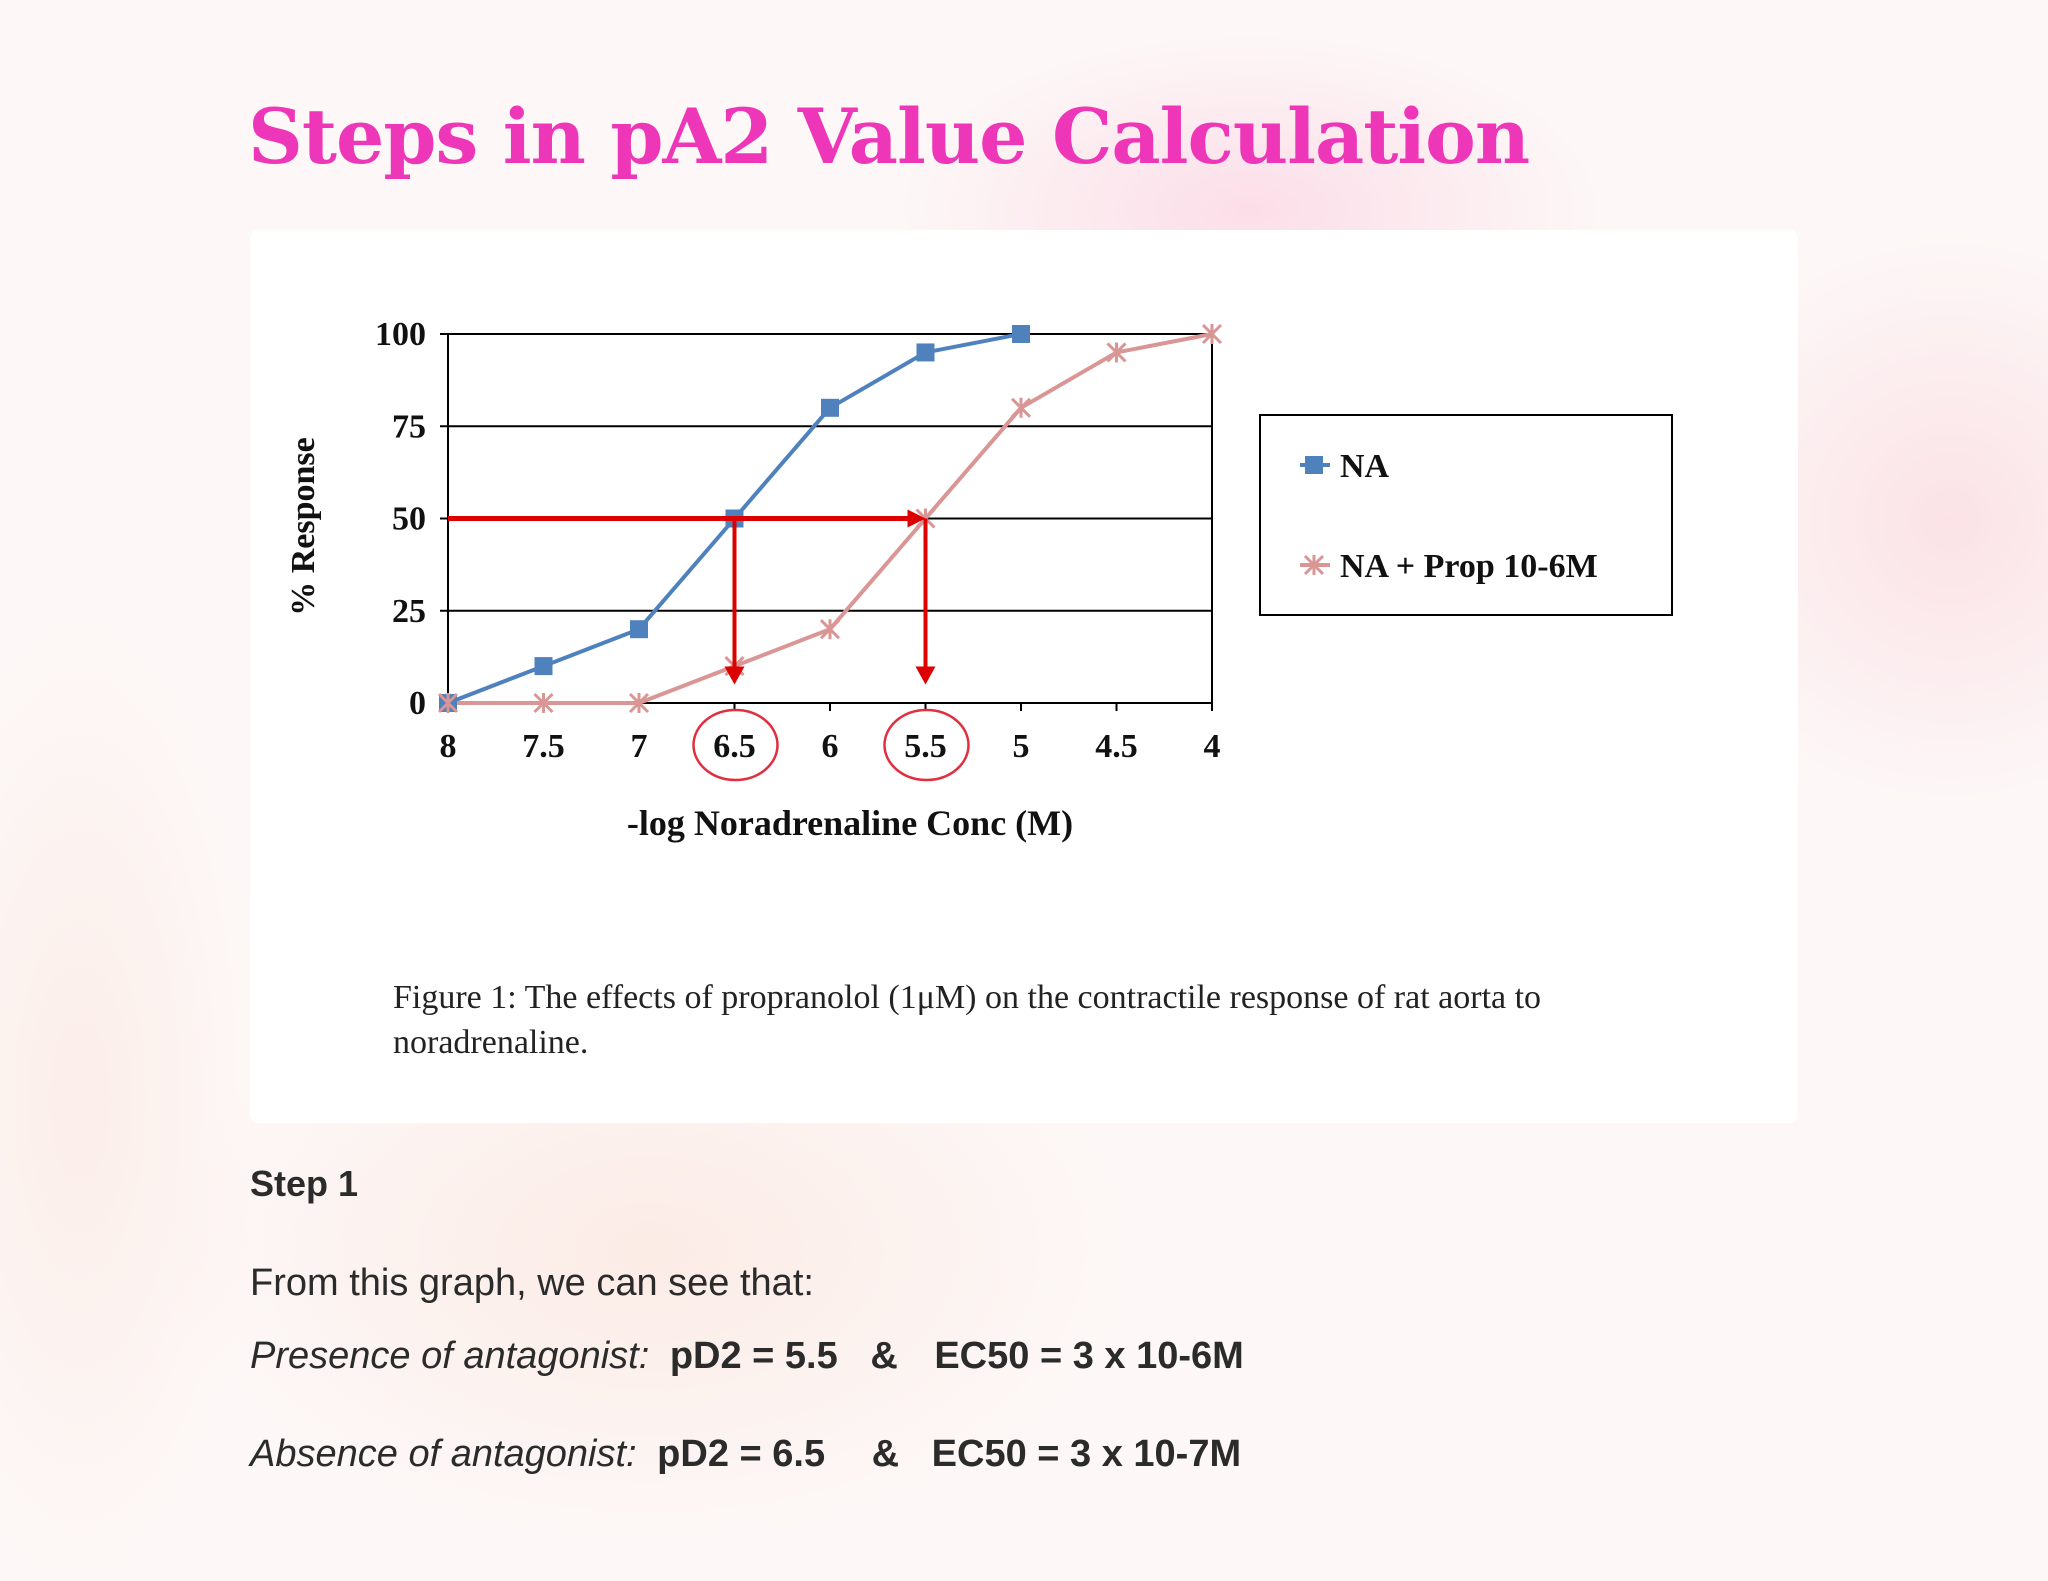 This screenshot has width=2048, height=1581. I want to click on x-tick-label: 5, so click(1021, 746).